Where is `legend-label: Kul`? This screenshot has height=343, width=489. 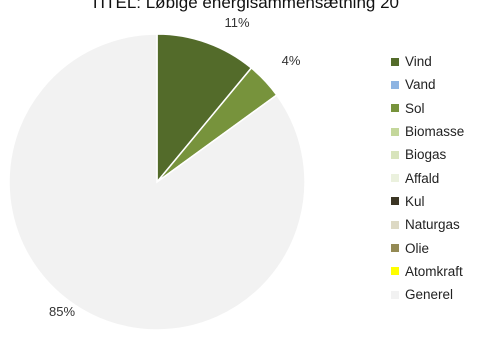 legend-label: Kul is located at coordinates (415, 201).